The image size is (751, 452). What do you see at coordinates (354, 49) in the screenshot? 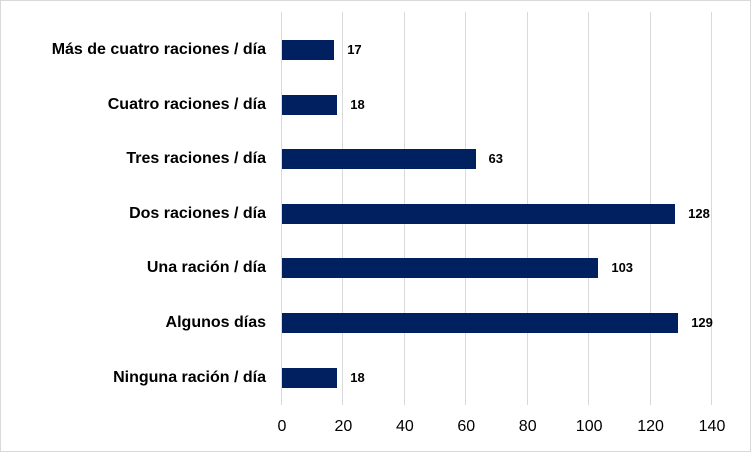
I see `data-label: 17` at bounding box center [354, 49].